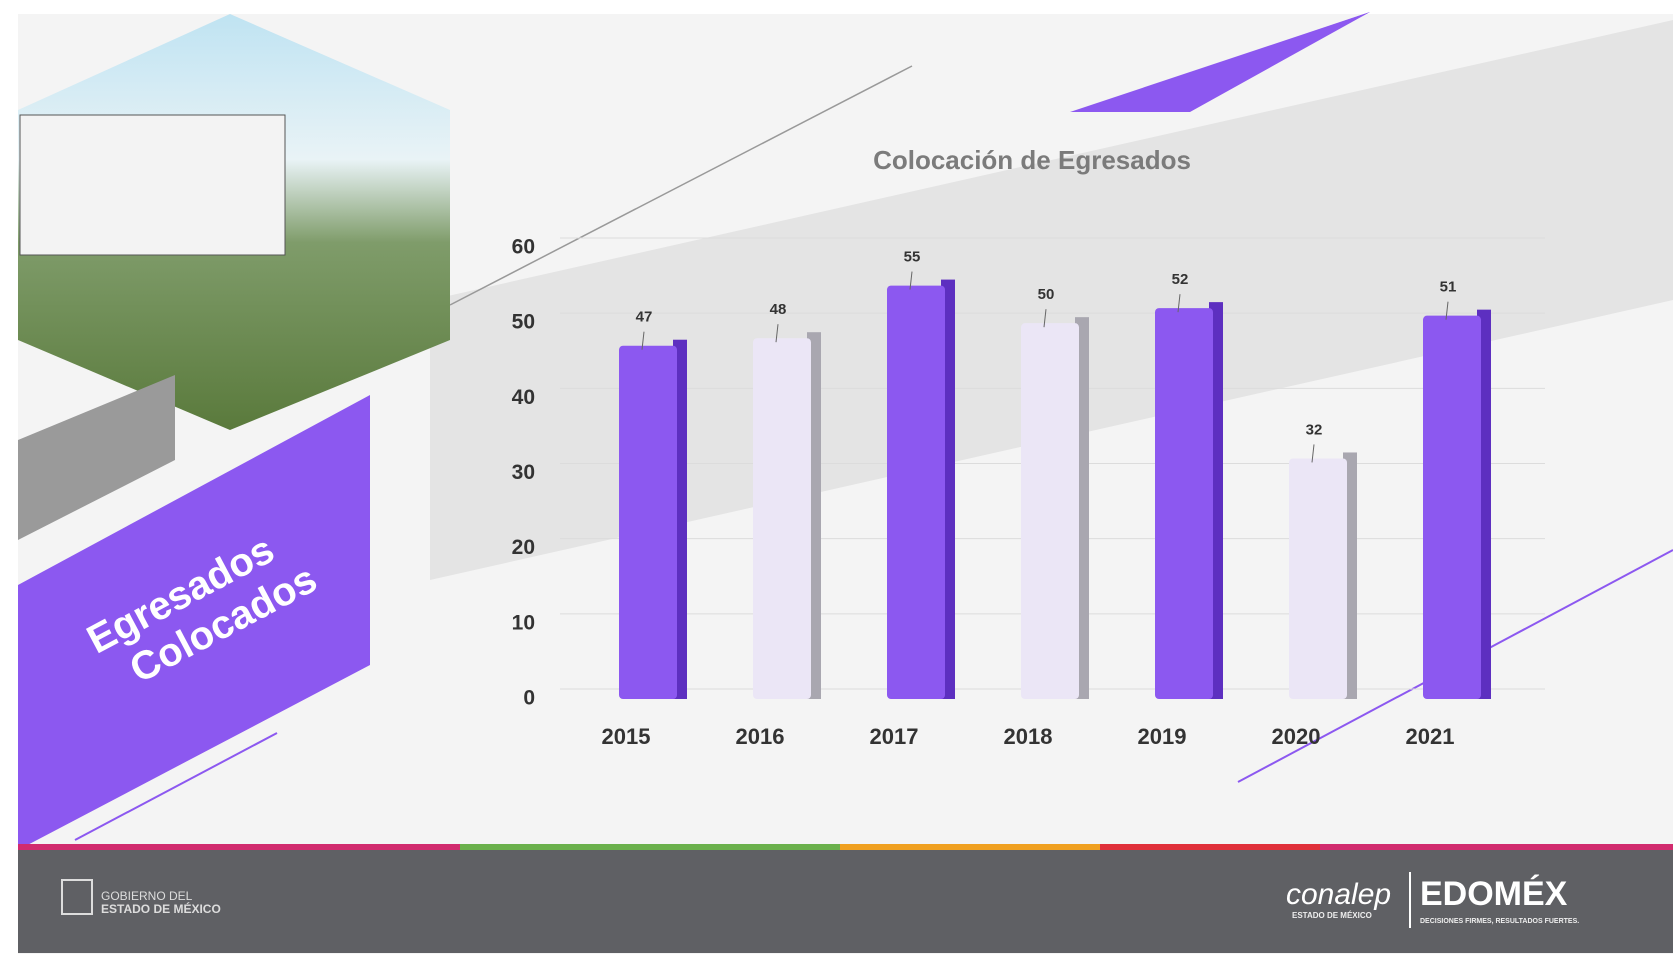 This screenshot has height=970, width=1673. I want to click on chart-title: Colocación de Egresados, so click(1032, 160).